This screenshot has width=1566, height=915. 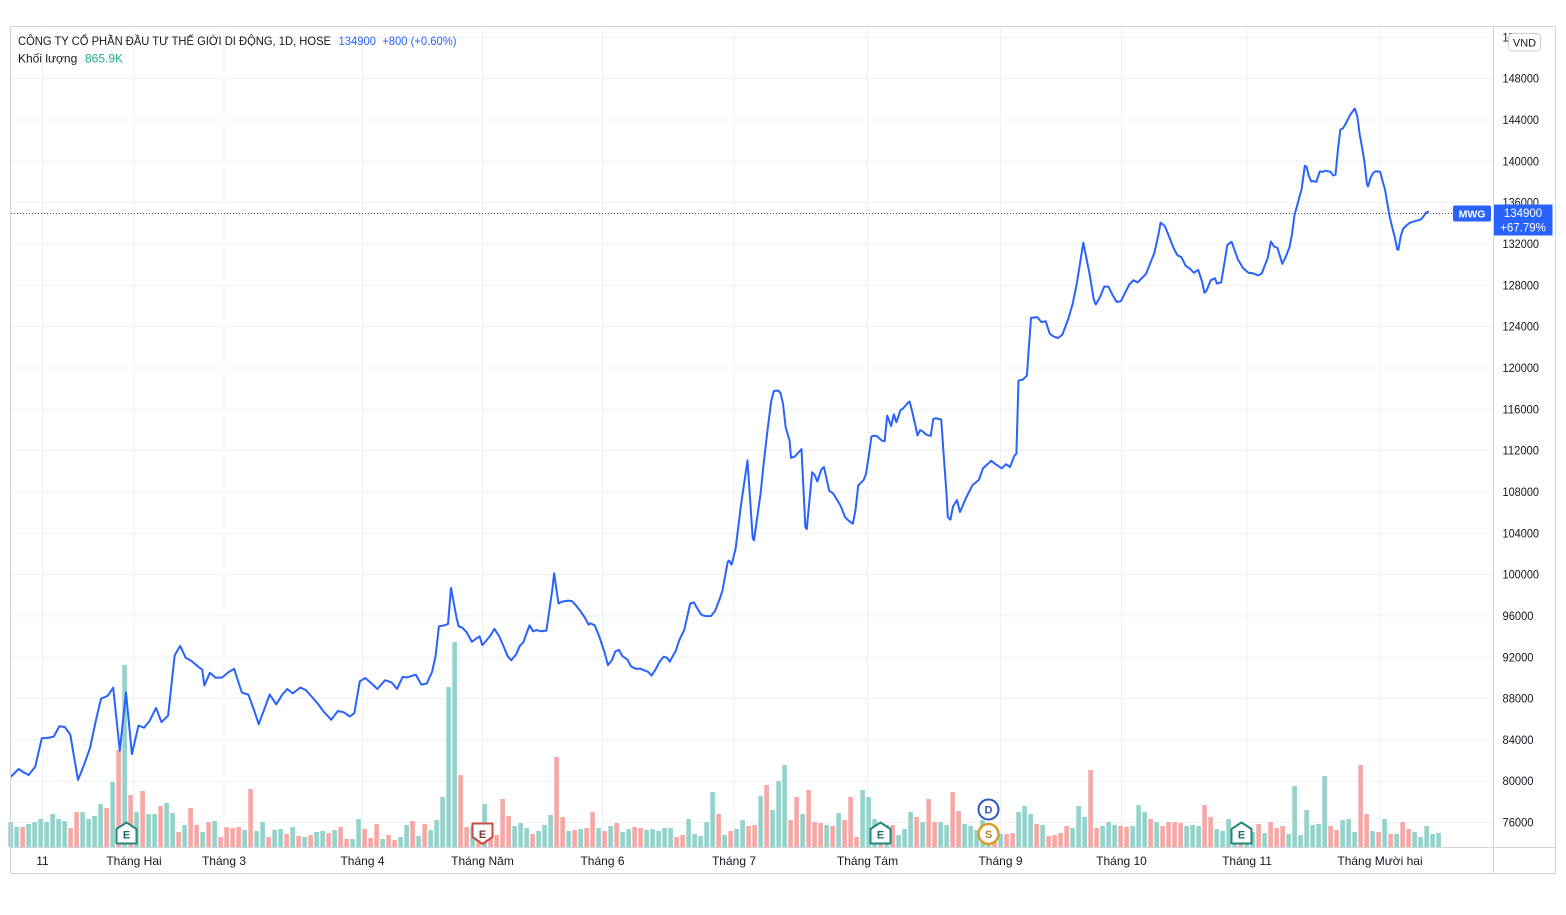 What do you see at coordinates (988, 835) in the screenshot?
I see `svg-text: S` at bounding box center [988, 835].